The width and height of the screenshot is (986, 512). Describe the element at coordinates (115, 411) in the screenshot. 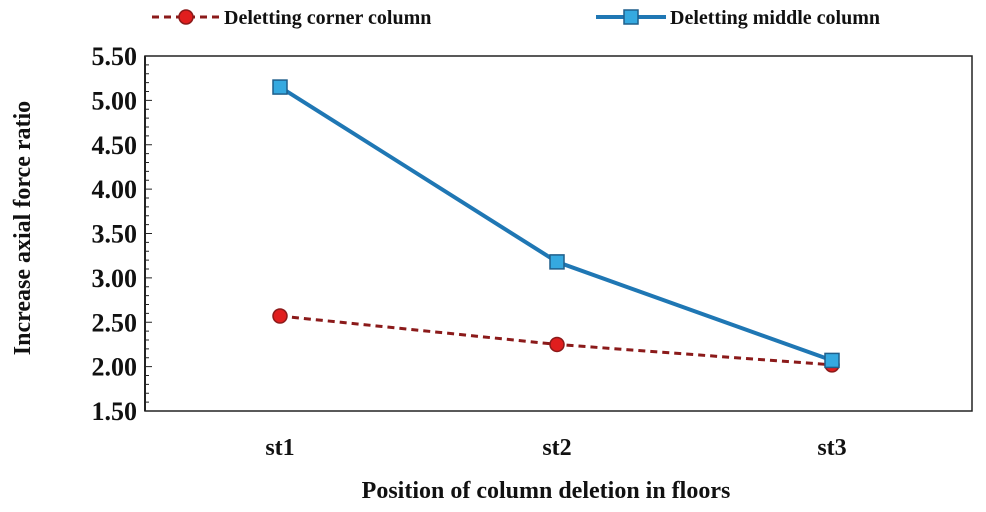

I see `y-tick-label: 1.50` at that location.